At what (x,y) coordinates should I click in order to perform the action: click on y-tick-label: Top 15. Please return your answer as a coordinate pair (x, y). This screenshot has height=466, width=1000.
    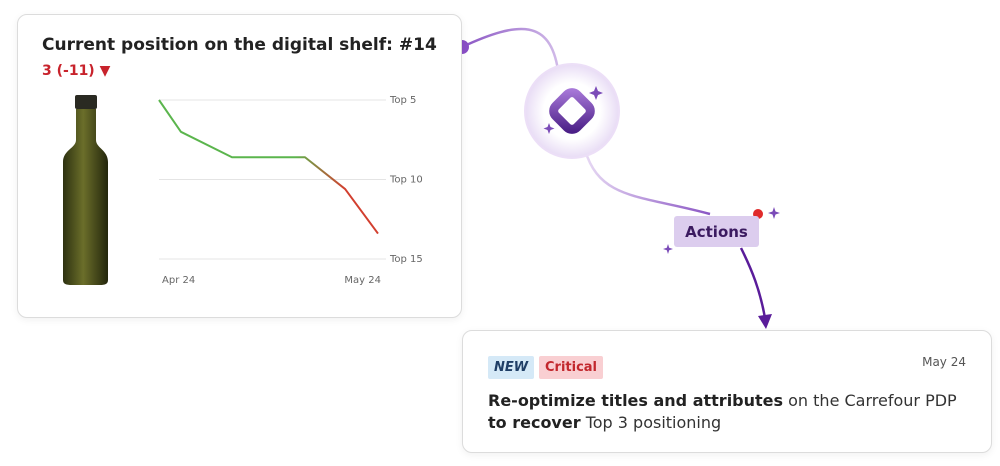
    Looking at the image, I should click on (406, 259).